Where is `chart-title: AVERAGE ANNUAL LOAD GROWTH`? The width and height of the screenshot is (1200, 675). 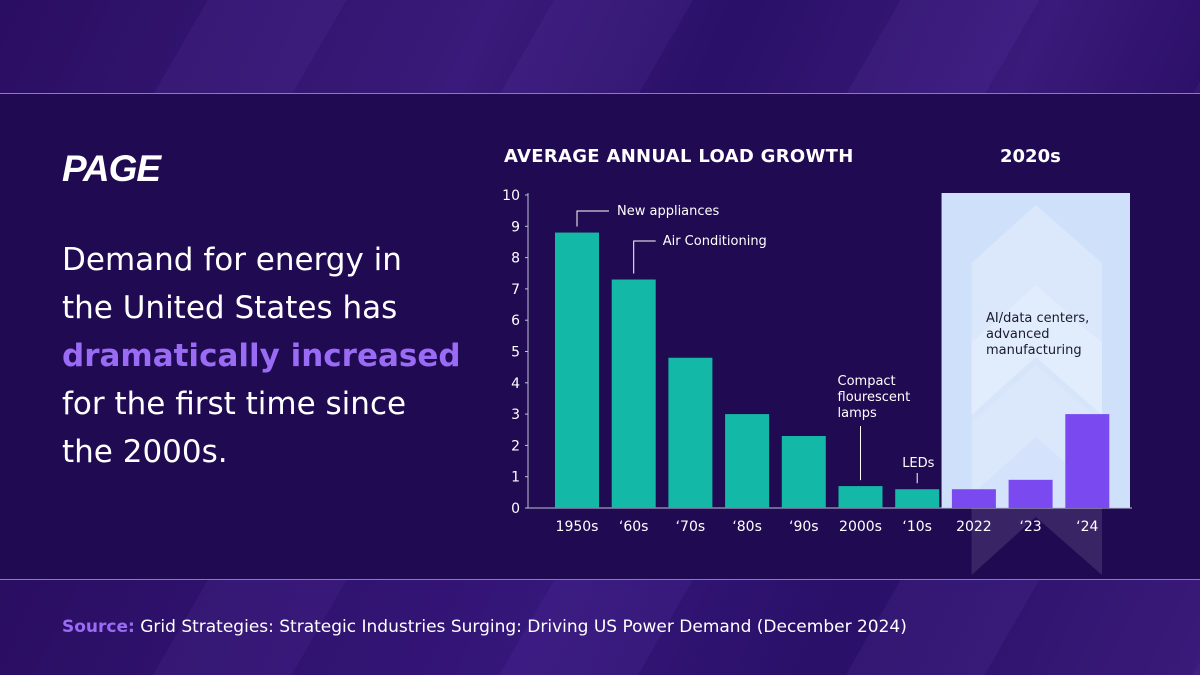 chart-title: AVERAGE ANNUAL LOAD GROWTH is located at coordinates (679, 156).